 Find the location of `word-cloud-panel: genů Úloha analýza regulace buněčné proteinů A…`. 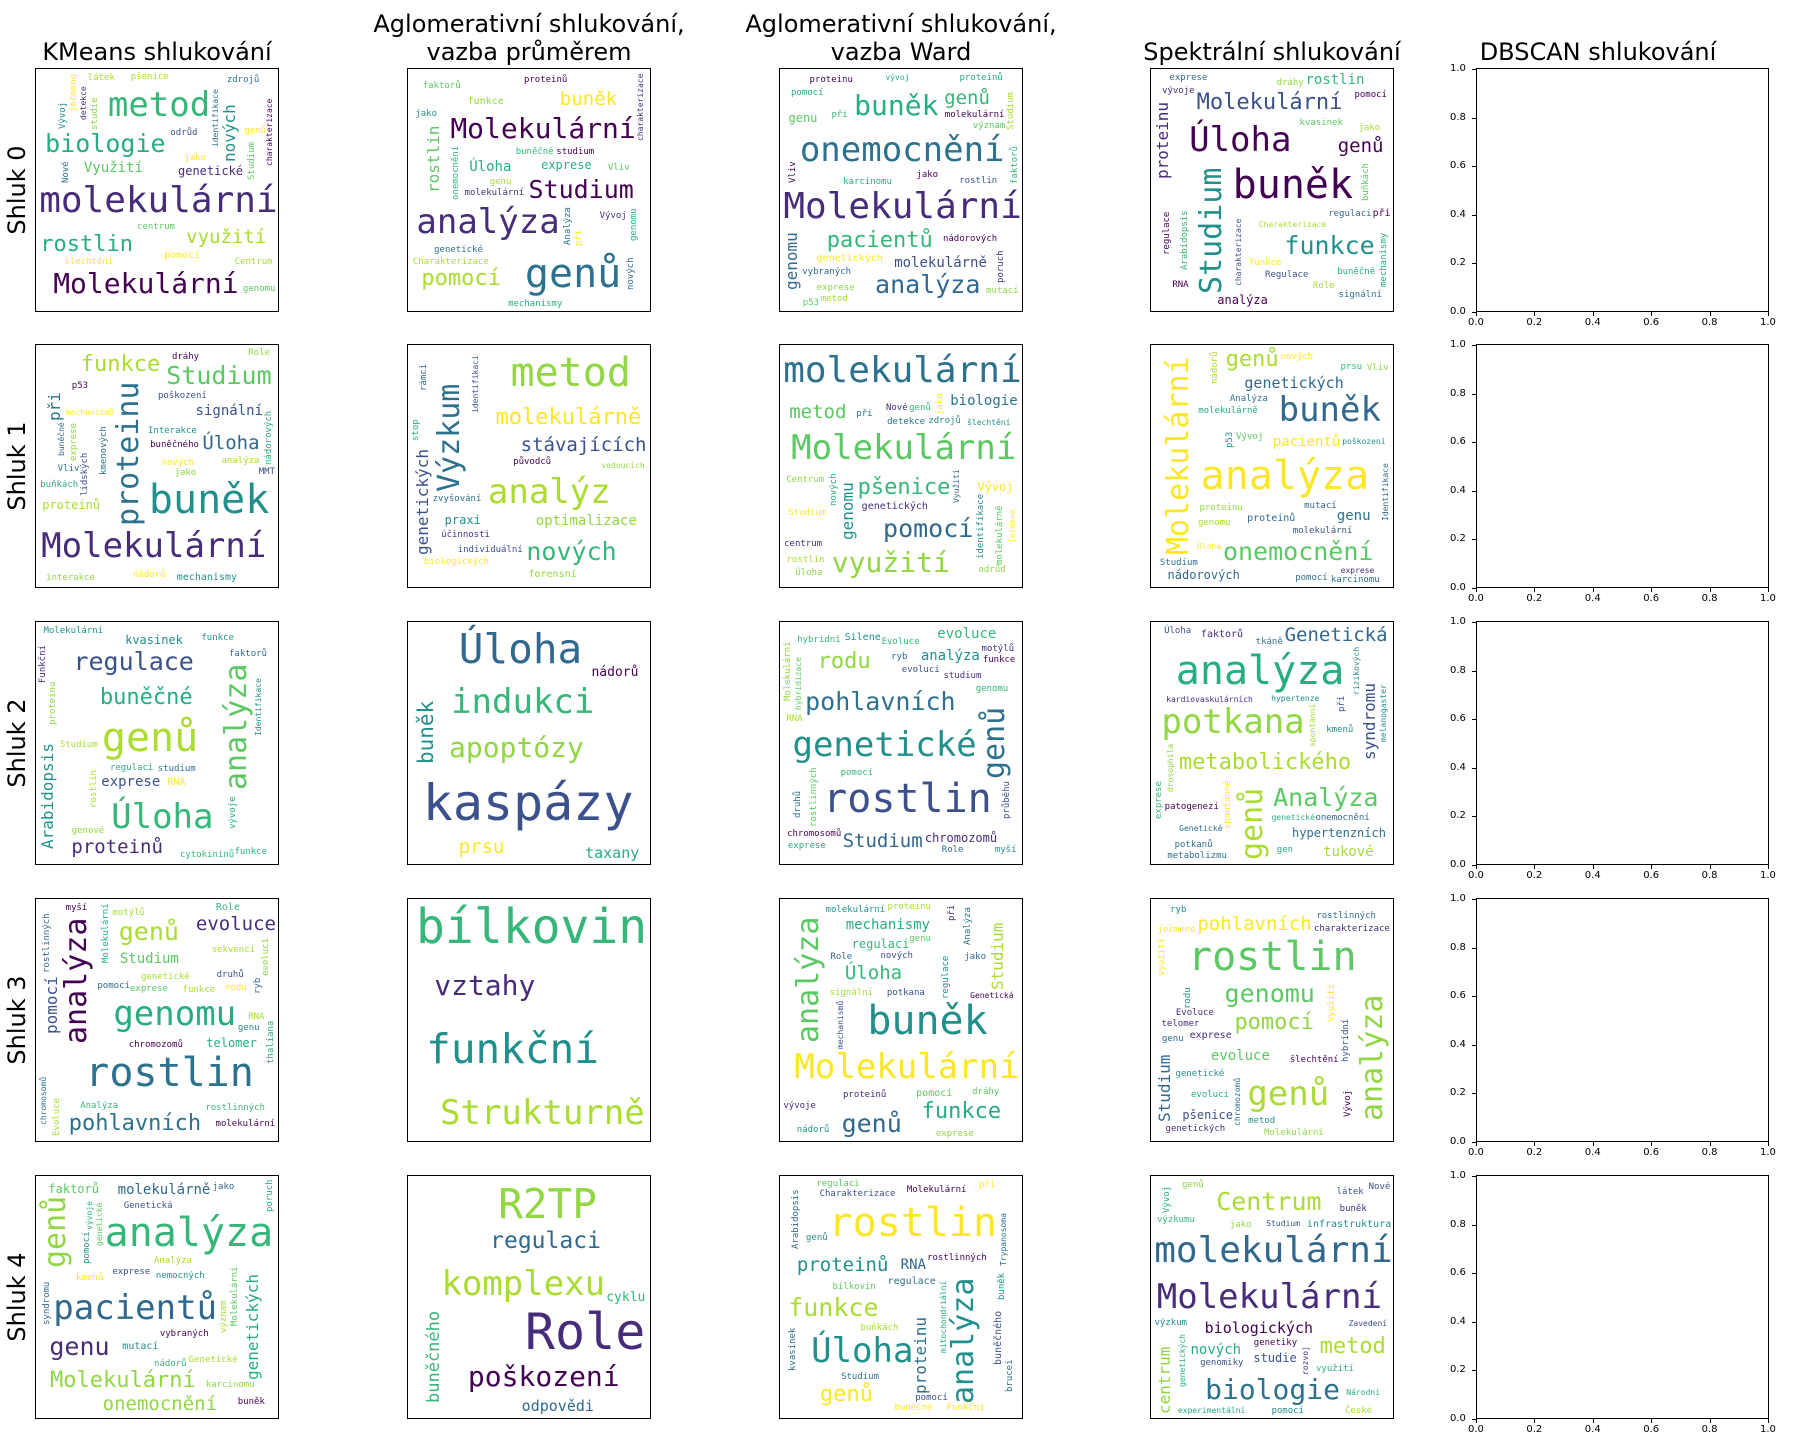

word-cloud-panel: genů Úloha analýza regulace buněčné proteinů A… is located at coordinates (157, 743).